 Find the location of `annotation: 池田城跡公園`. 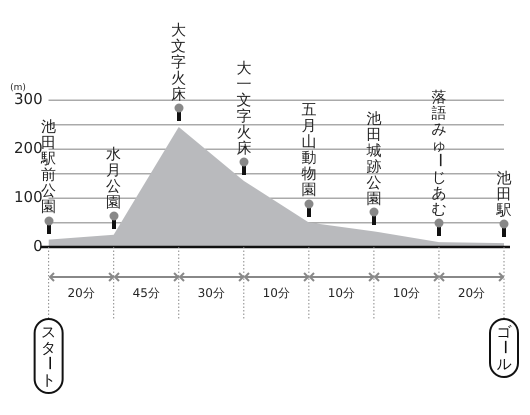

annotation: 池田城跡公園 is located at coordinates (373, 158).